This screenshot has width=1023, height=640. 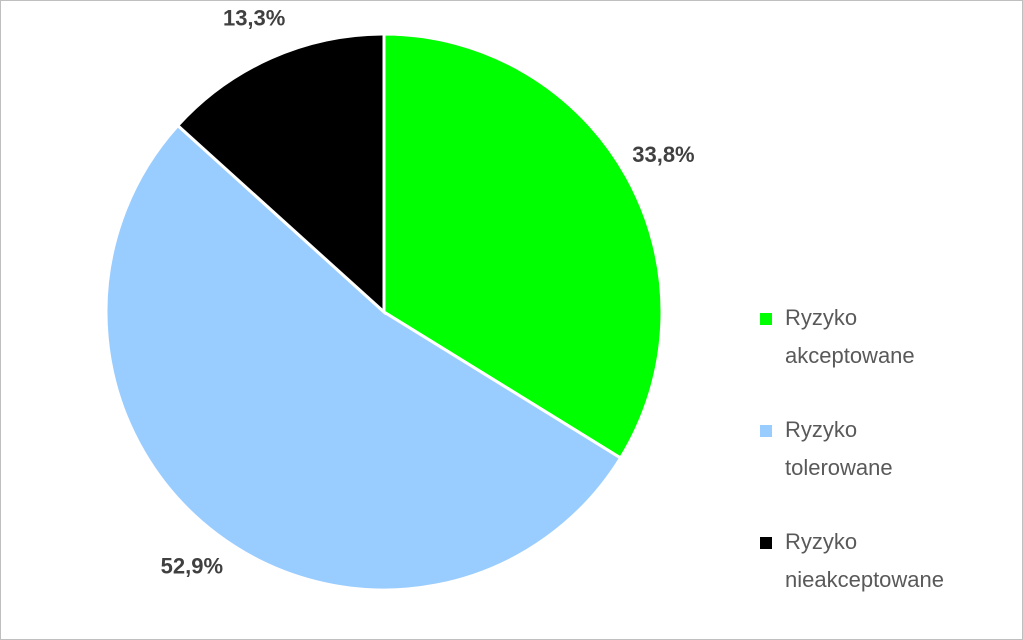 I want to click on data-label: 33,8%, so click(x=663, y=154).